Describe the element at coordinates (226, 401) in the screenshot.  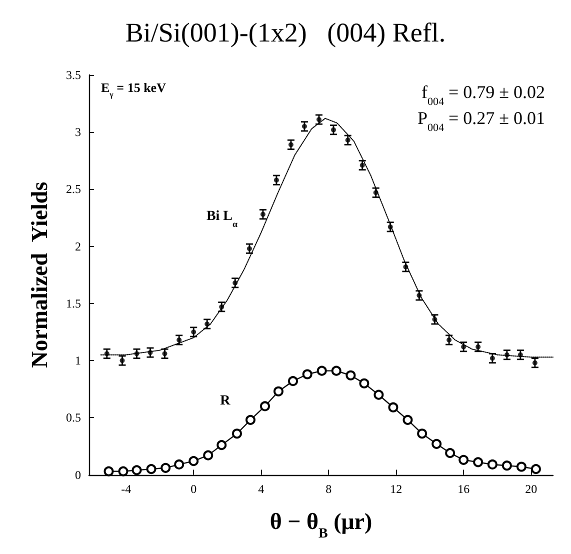
I see `annotation: R` at that location.